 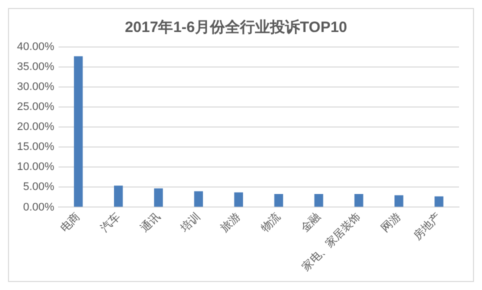 I want to click on y-tick-label: 40.00%, so click(x=35, y=47).